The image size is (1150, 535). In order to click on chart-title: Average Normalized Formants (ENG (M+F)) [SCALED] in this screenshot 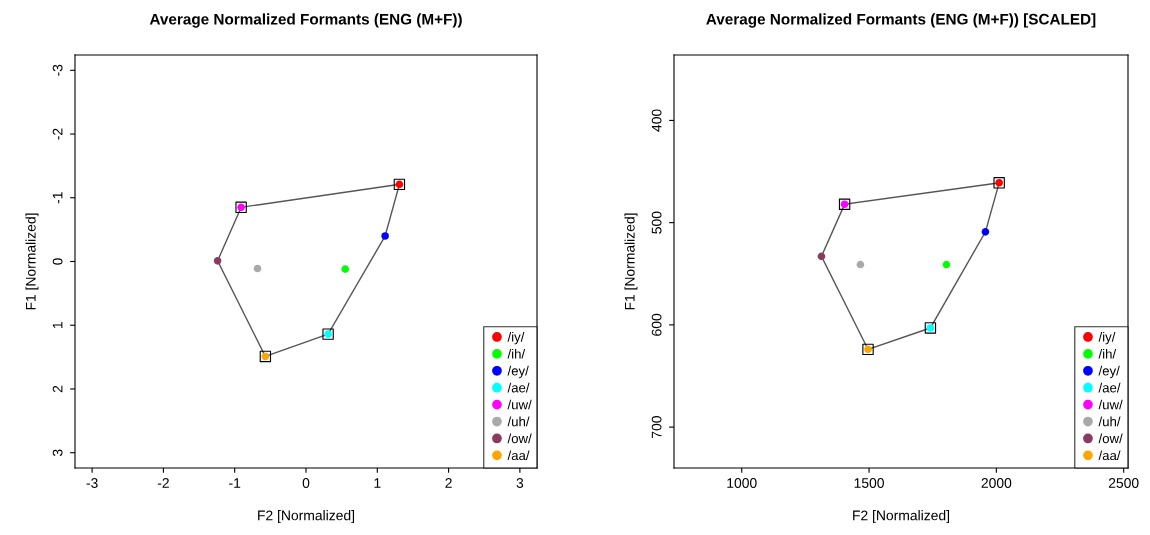, I will do `click(901, 20)`.